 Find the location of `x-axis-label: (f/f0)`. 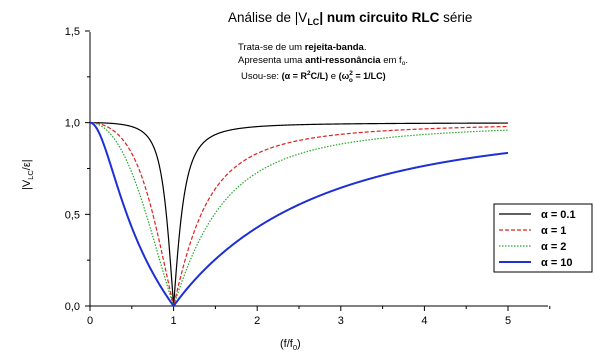

x-axis-label: (f/f0) is located at coordinates (290, 345).